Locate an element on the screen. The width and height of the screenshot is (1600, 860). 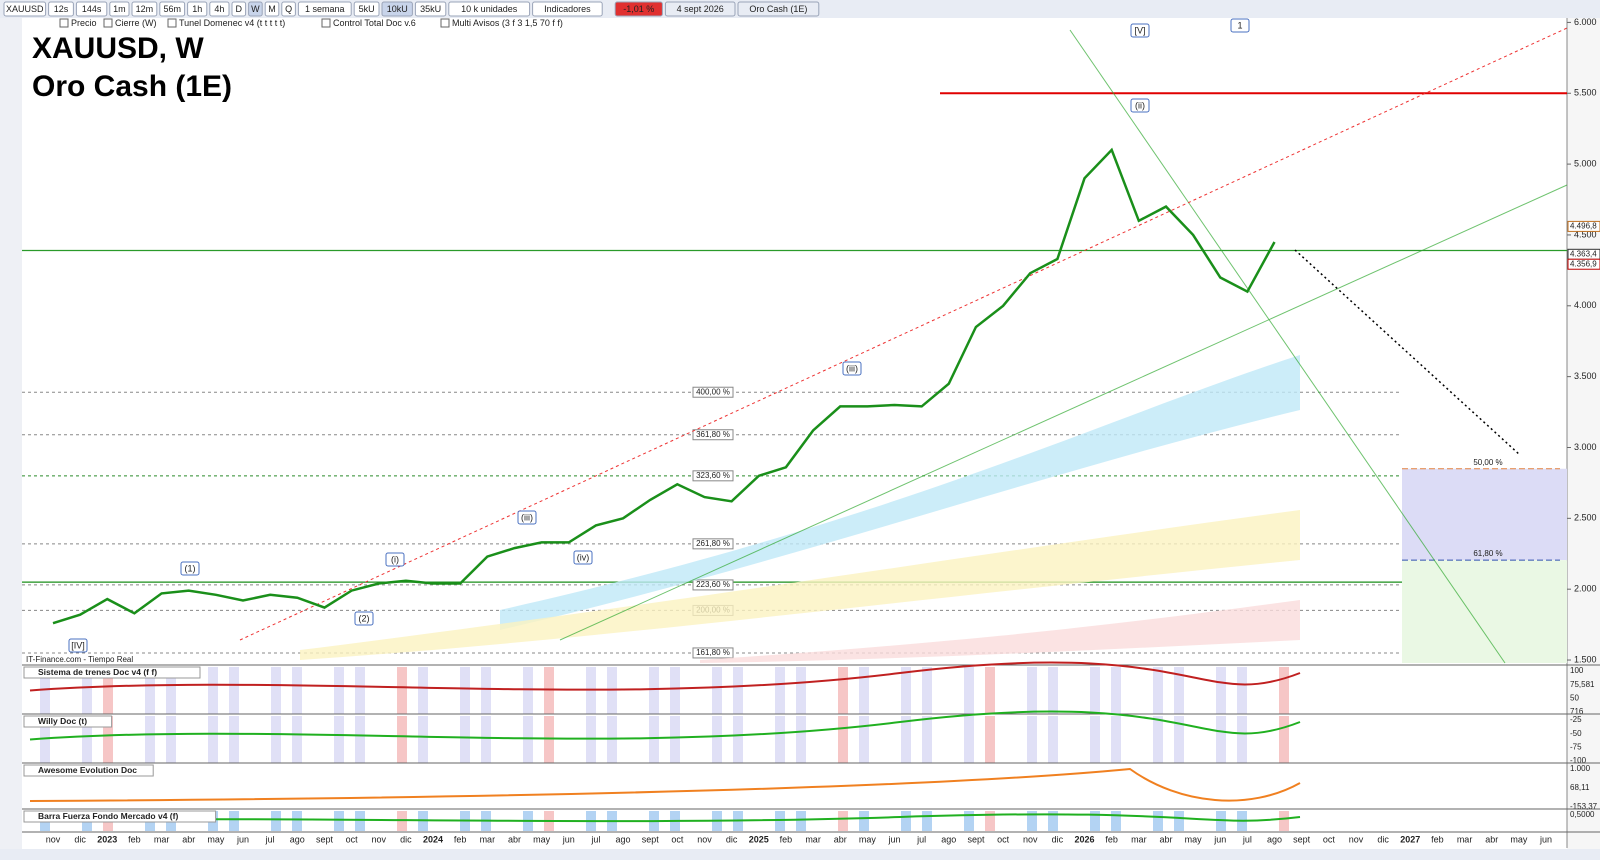
legend-label: Cierre (W) is located at coordinates (136, 23).